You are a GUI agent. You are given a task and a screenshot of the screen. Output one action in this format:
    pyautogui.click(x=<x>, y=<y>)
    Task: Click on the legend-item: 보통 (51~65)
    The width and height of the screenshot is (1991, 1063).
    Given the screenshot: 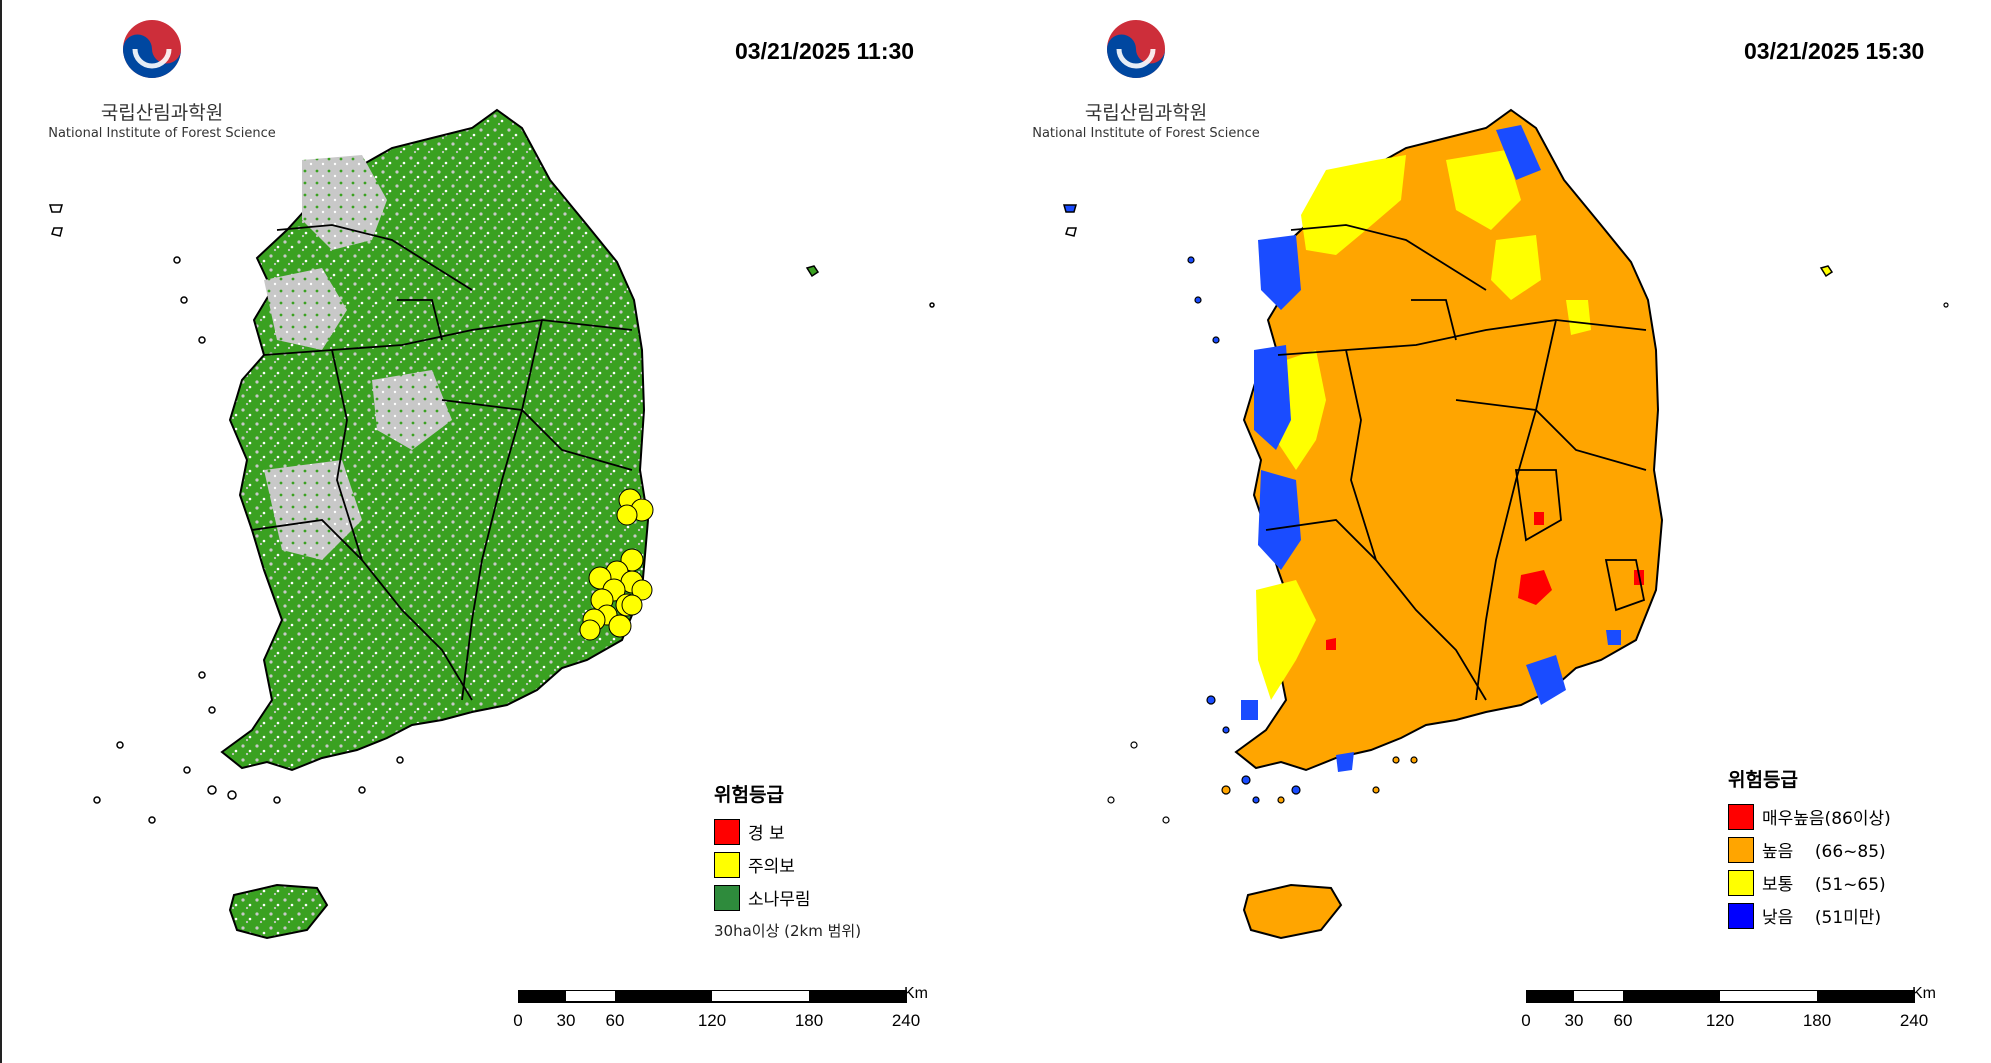 What is the action you would take?
    pyautogui.click(x=1809, y=882)
    